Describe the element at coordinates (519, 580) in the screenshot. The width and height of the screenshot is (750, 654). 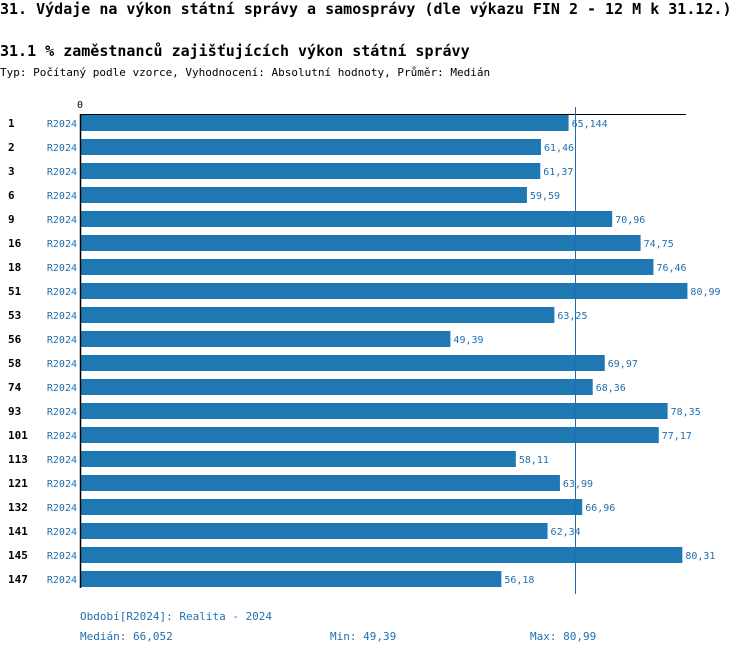
I see `bar-value-label: 56,18` at that location.